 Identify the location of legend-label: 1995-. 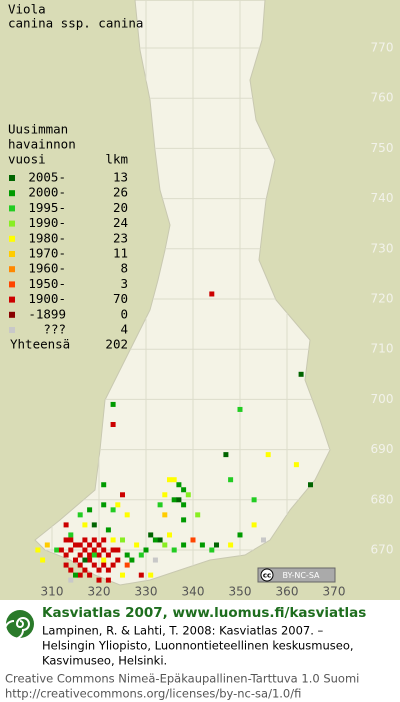
(47, 207).